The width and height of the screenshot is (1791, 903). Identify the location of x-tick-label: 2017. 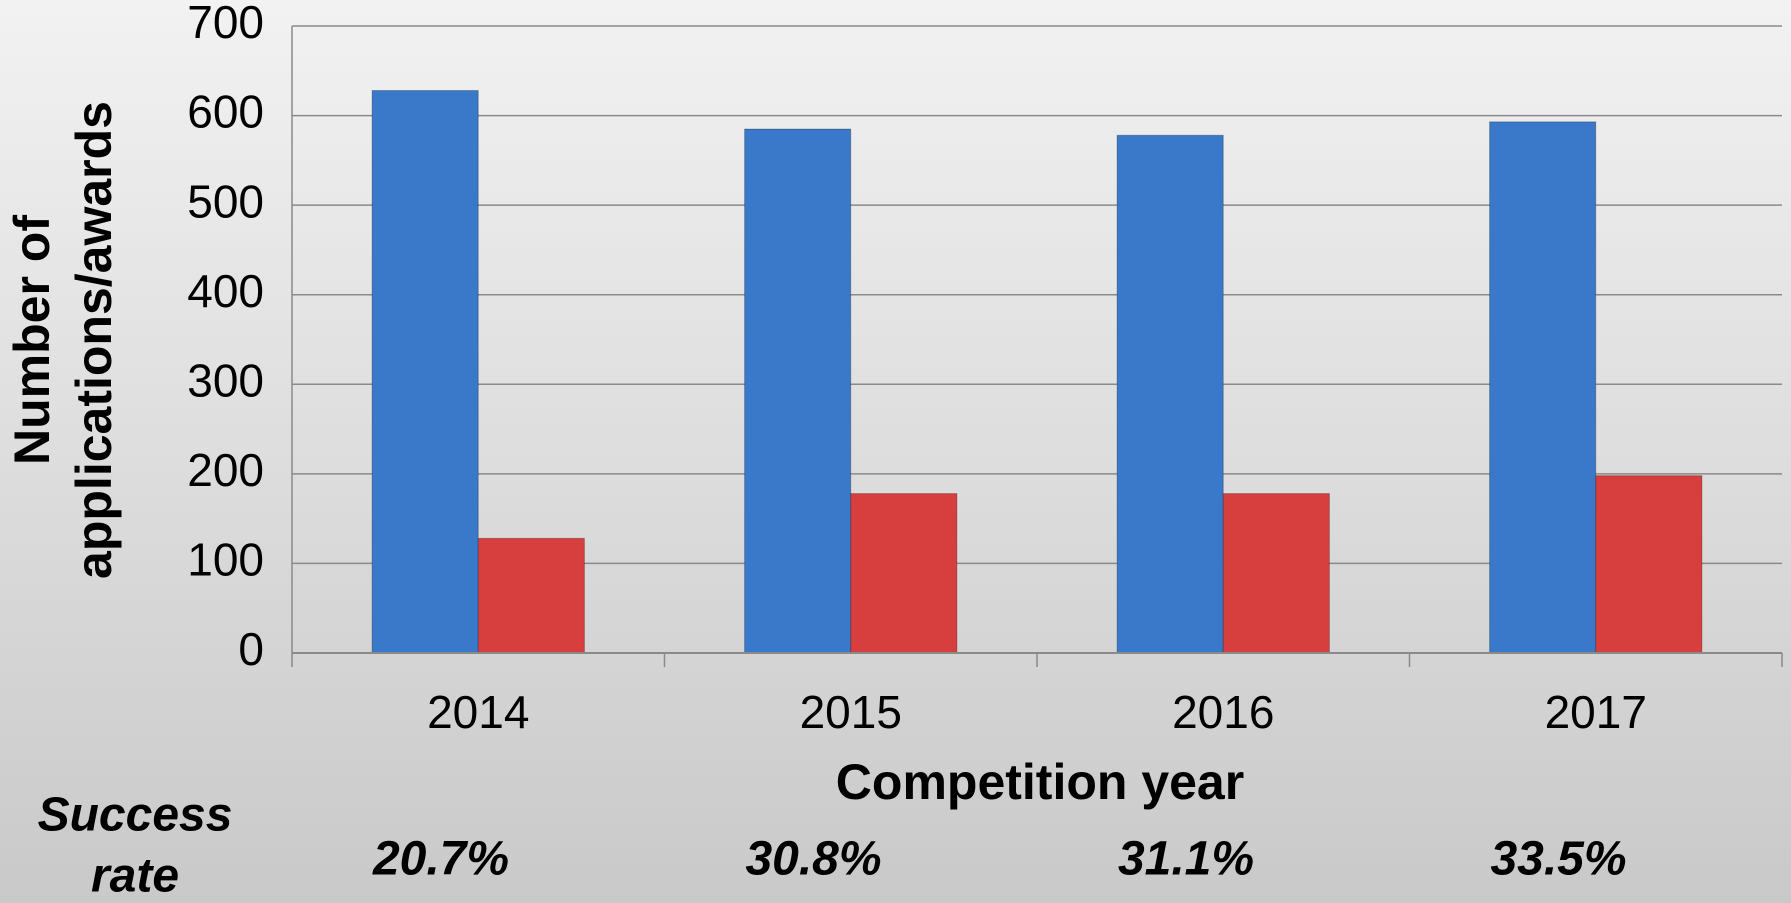
(1596, 712).